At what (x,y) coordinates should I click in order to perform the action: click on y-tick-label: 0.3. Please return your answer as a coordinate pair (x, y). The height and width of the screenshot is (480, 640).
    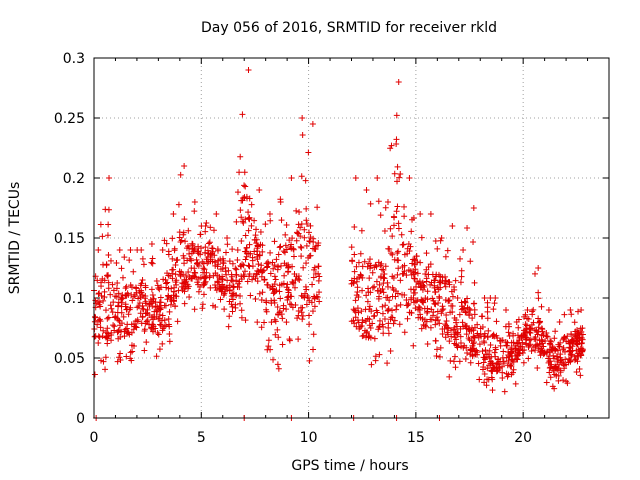
    Looking at the image, I should click on (74, 59).